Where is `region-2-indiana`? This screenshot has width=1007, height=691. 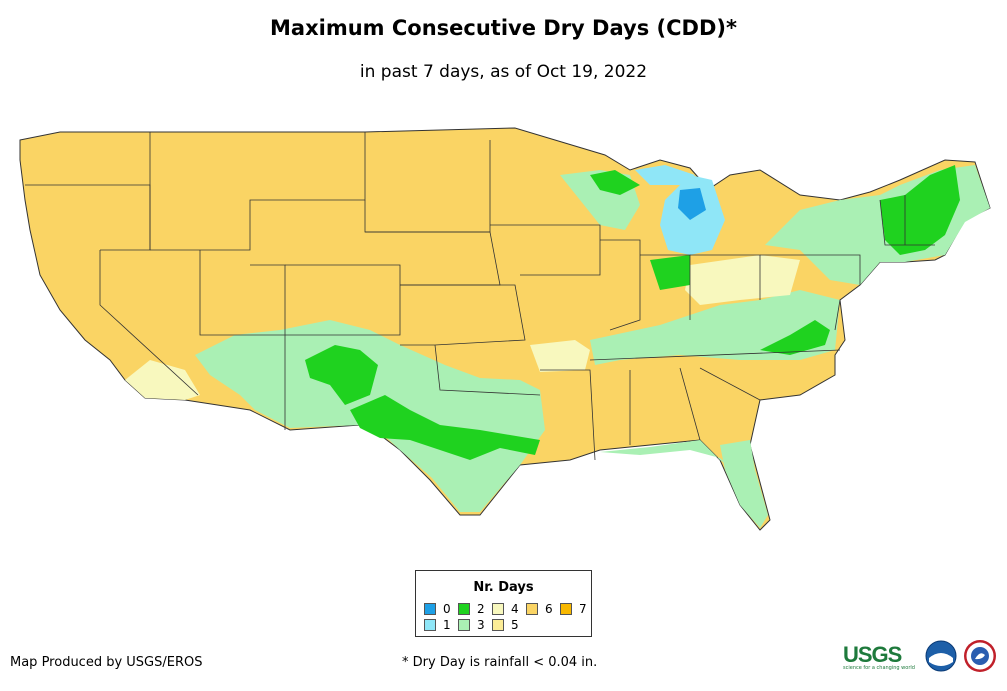
region-2-indiana is located at coordinates (670, 272).